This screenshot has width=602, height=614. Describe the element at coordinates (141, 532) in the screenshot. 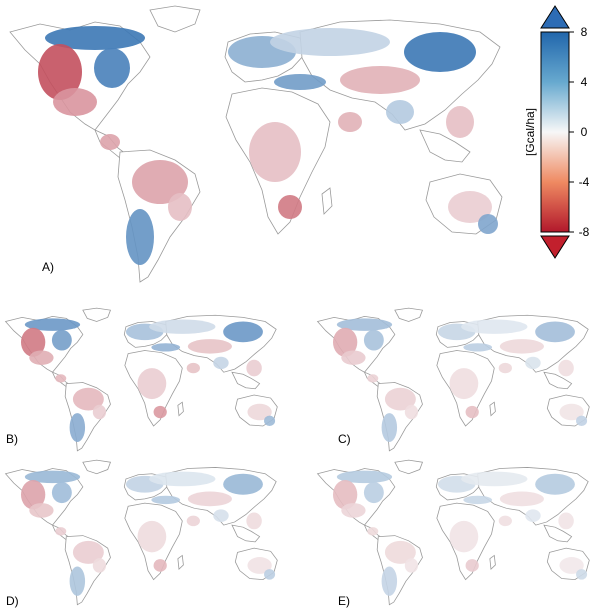

I see `world-map-d` at that location.